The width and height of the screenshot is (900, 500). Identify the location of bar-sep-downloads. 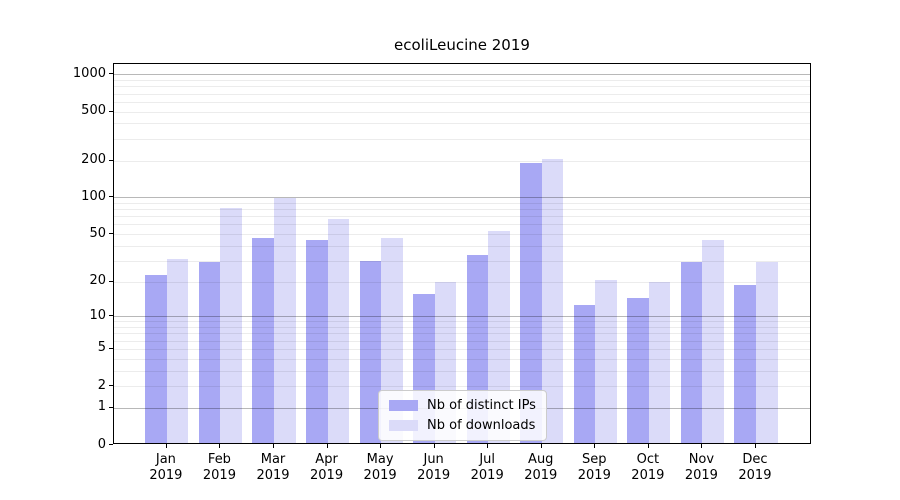
(606, 361).